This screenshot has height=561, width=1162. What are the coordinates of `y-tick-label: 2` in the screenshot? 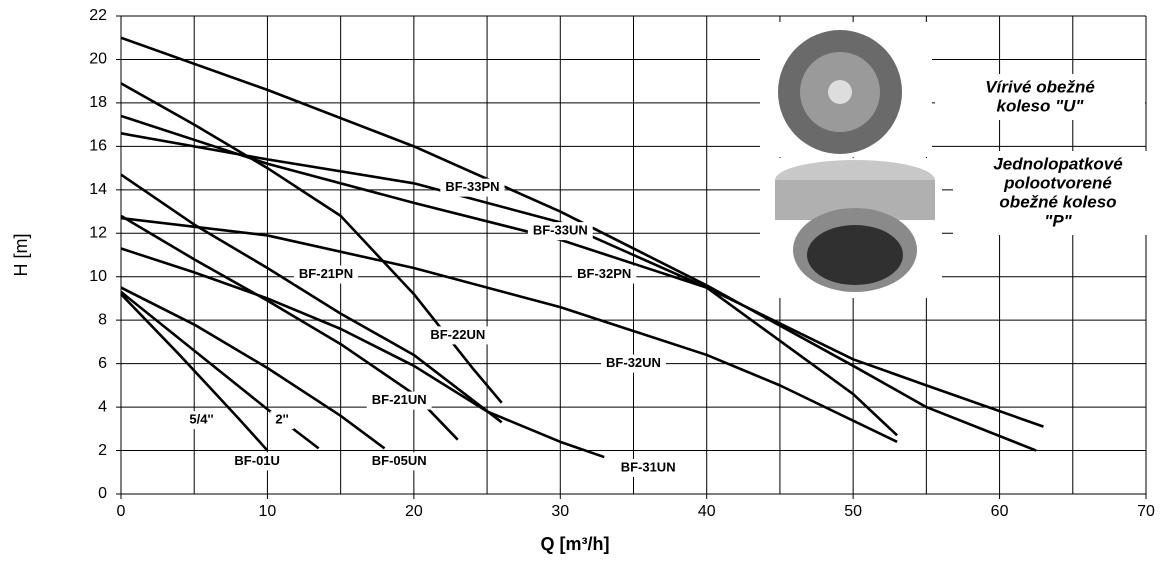 It's located at (102, 450).